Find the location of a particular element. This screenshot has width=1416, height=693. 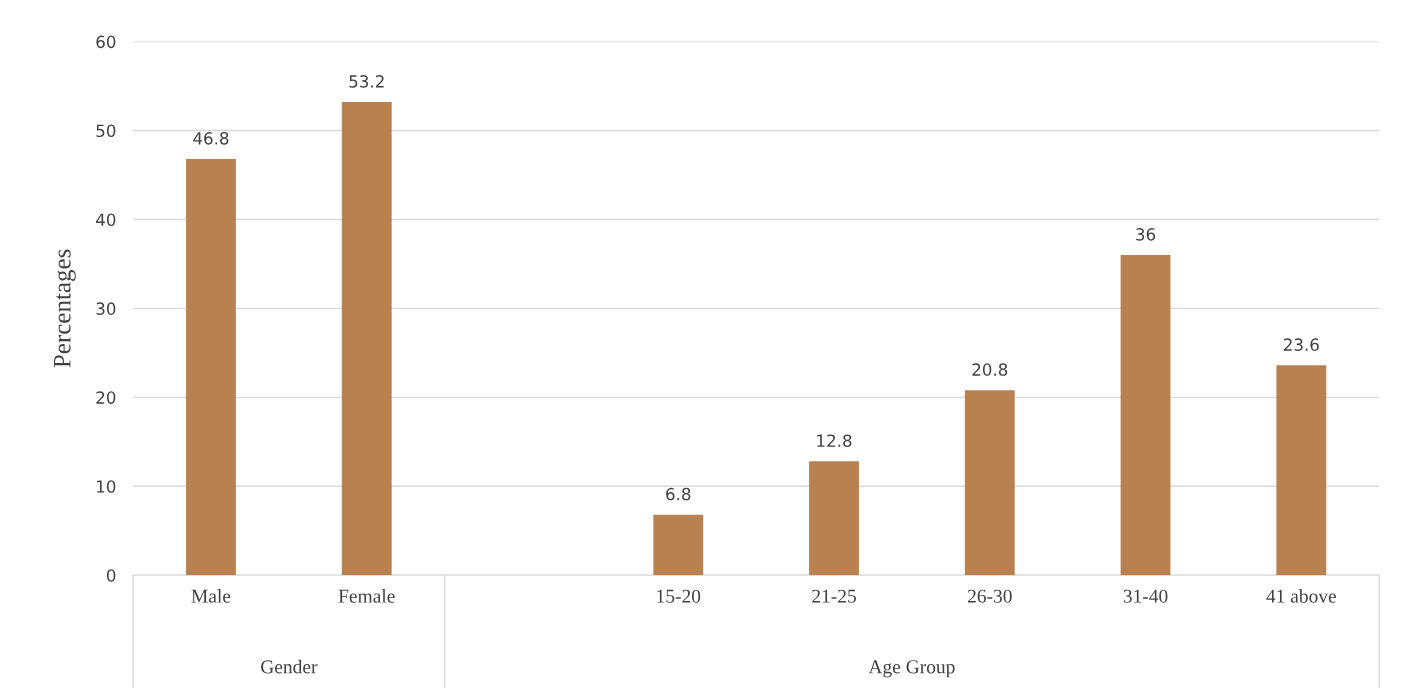

y-axis-title: Percentages is located at coordinates (65, 308).